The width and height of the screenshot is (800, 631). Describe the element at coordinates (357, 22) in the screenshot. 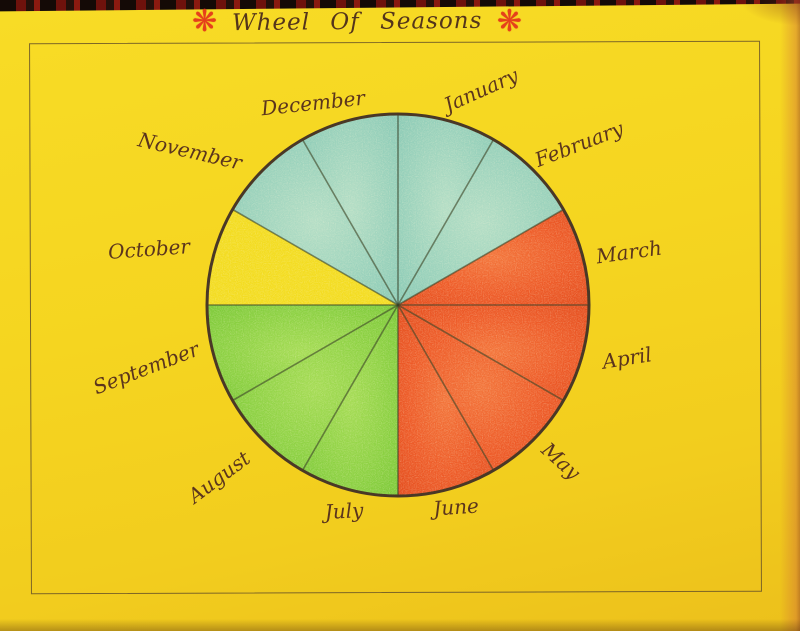

I see `poster-header: ❋ Wheel Of Seasons ❋` at that location.